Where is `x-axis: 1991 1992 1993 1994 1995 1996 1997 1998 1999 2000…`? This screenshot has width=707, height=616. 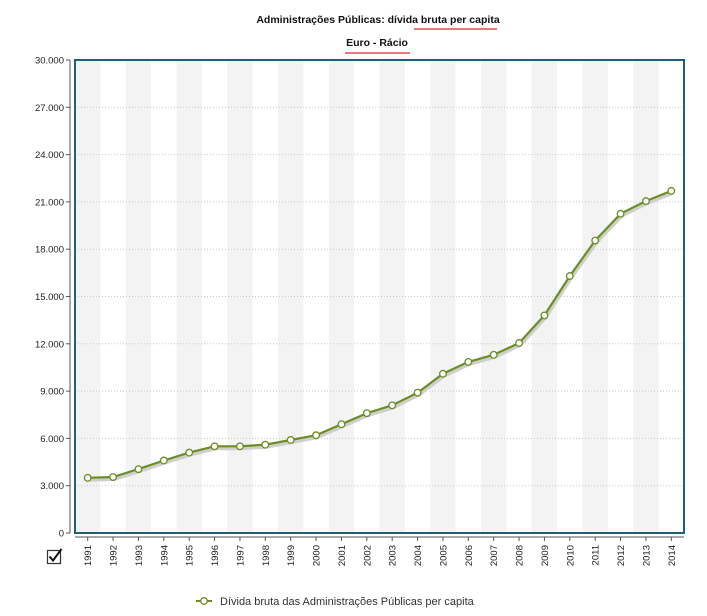 x-axis: 1991 1992 1993 1994 1995 1996 1997 1998 1999 2000… is located at coordinates (379, 551).